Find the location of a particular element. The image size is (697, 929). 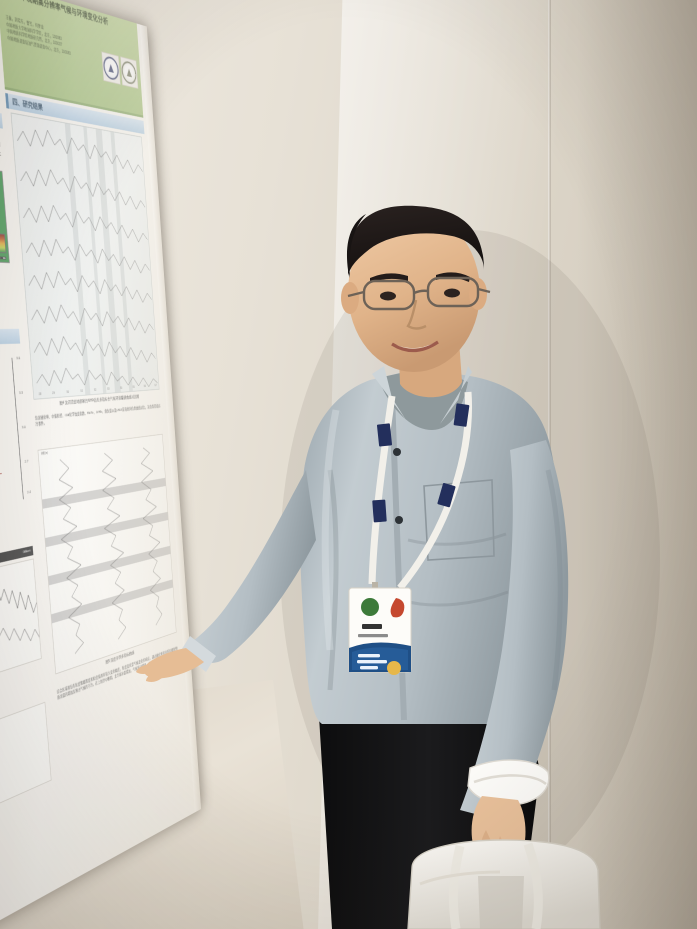

map-color-legend is located at coordinates (3, 243).